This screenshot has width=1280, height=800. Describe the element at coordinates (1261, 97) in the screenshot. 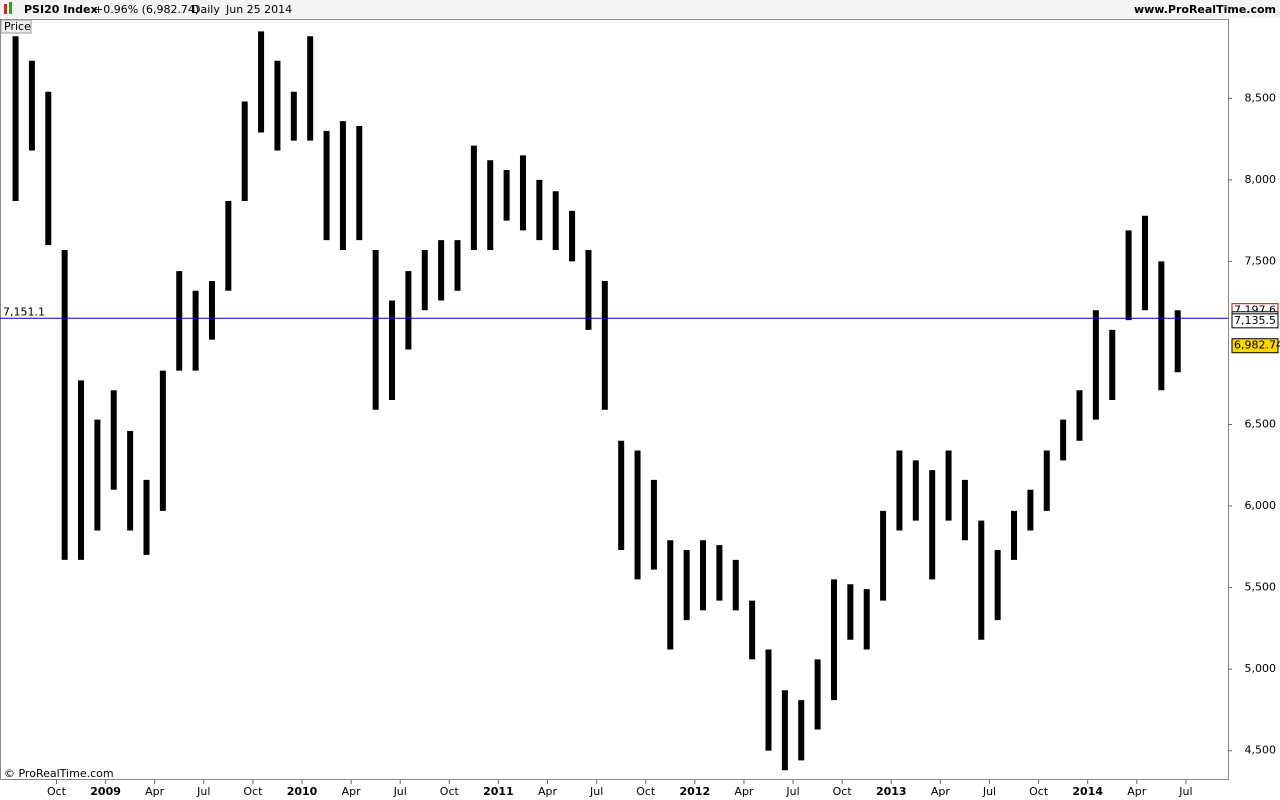

I see `y-tick-label: 8,500` at that location.